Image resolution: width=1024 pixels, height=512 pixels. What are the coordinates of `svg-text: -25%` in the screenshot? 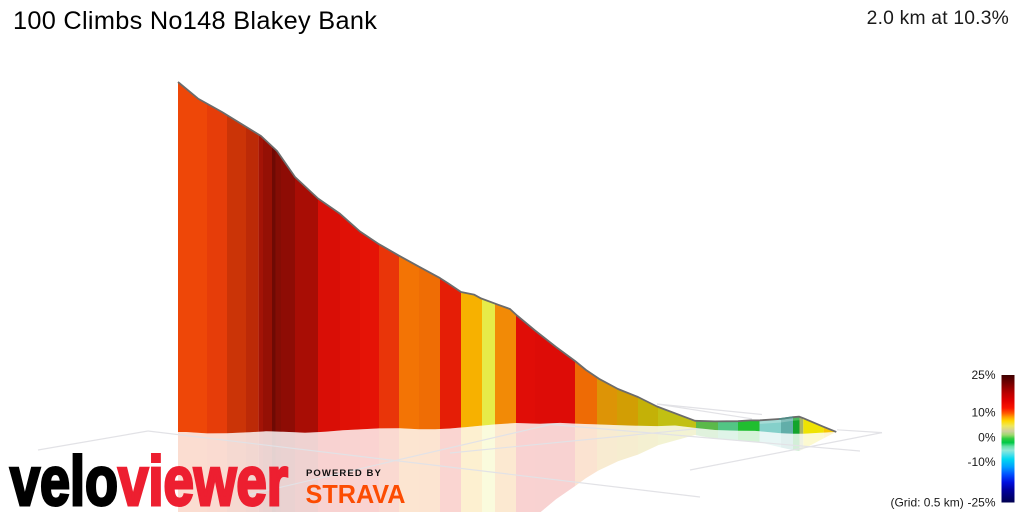 It's located at (981, 503).